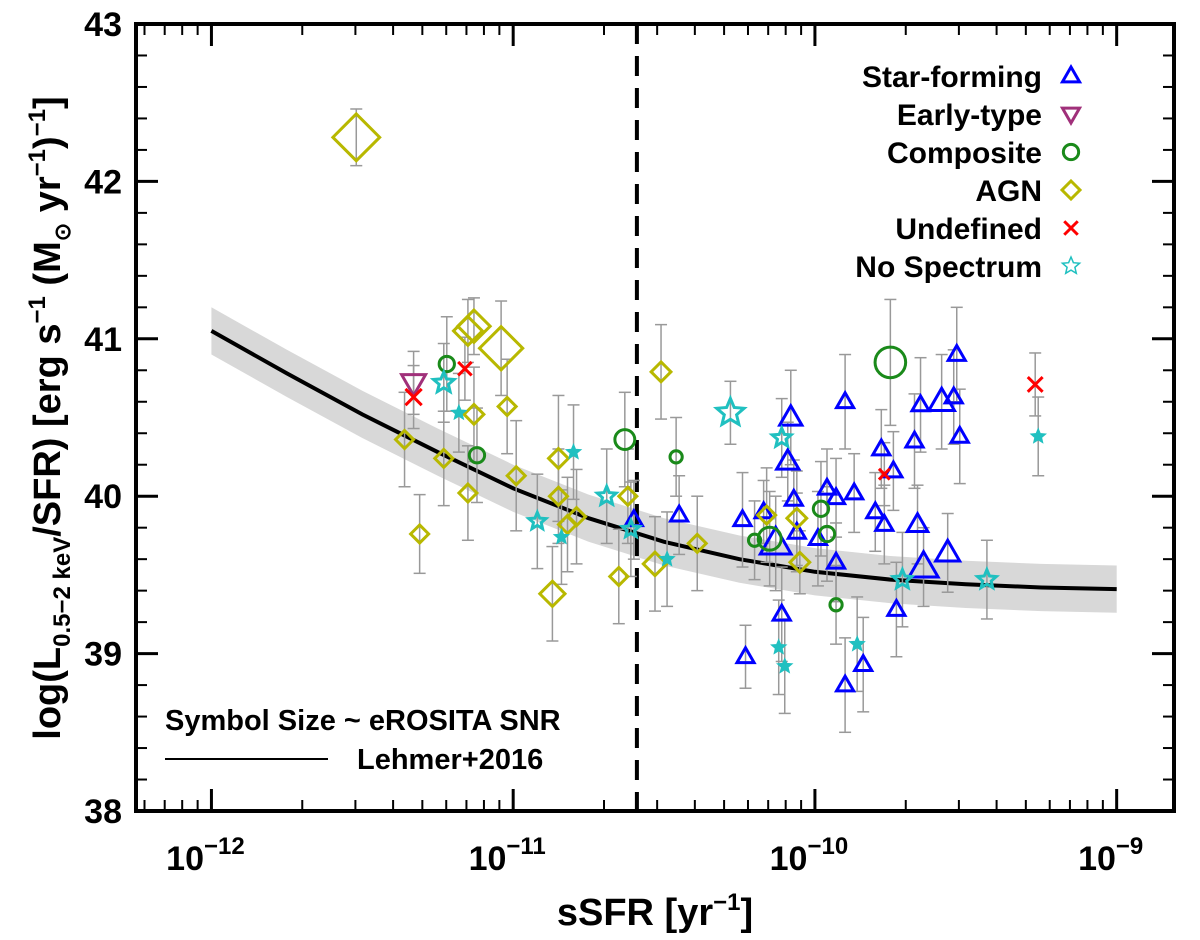 Image resolution: width=1200 pixels, height=940 pixels. Describe the element at coordinates (414, 386) in the screenshot. I see `data-point-early-type` at that location.